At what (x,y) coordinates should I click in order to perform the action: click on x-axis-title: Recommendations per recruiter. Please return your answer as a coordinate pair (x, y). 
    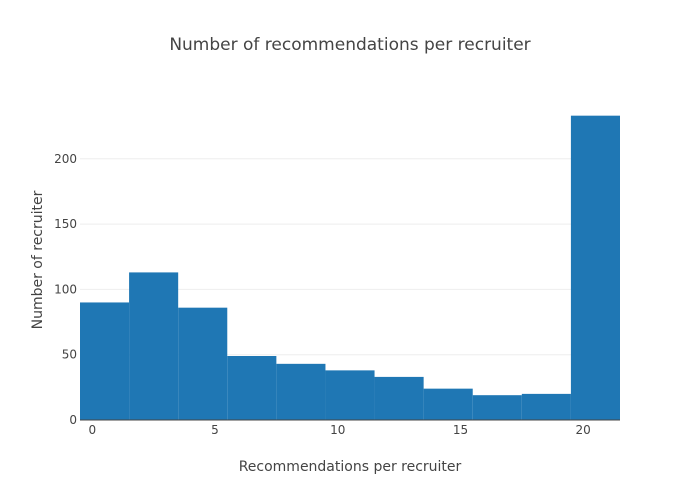
    Looking at the image, I should click on (350, 467).